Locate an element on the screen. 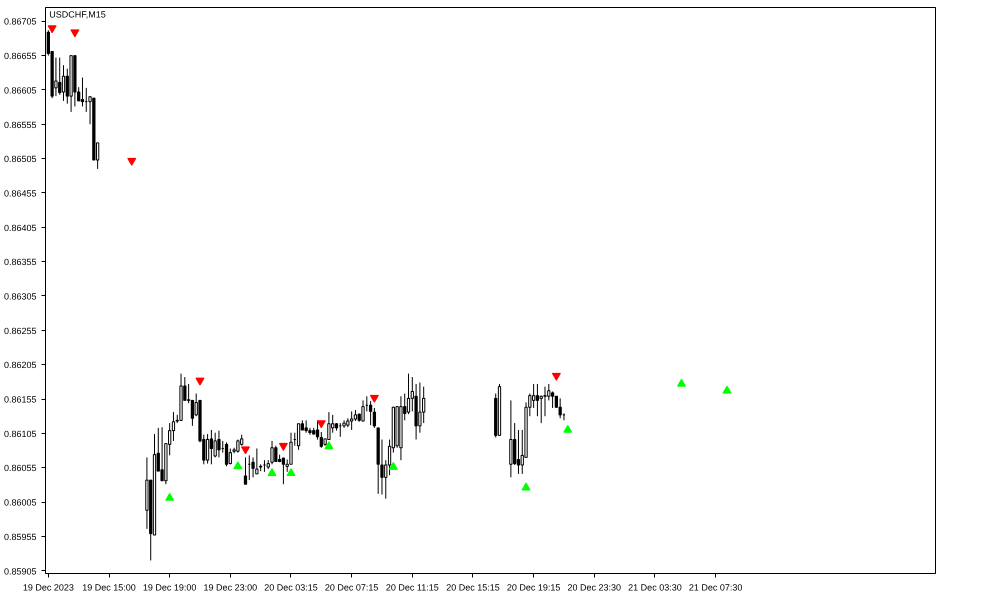 Image resolution: width=987 pixels, height=605 pixels. x-tick-label: 21 Dec 03:30 is located at coordinates (655, 587).